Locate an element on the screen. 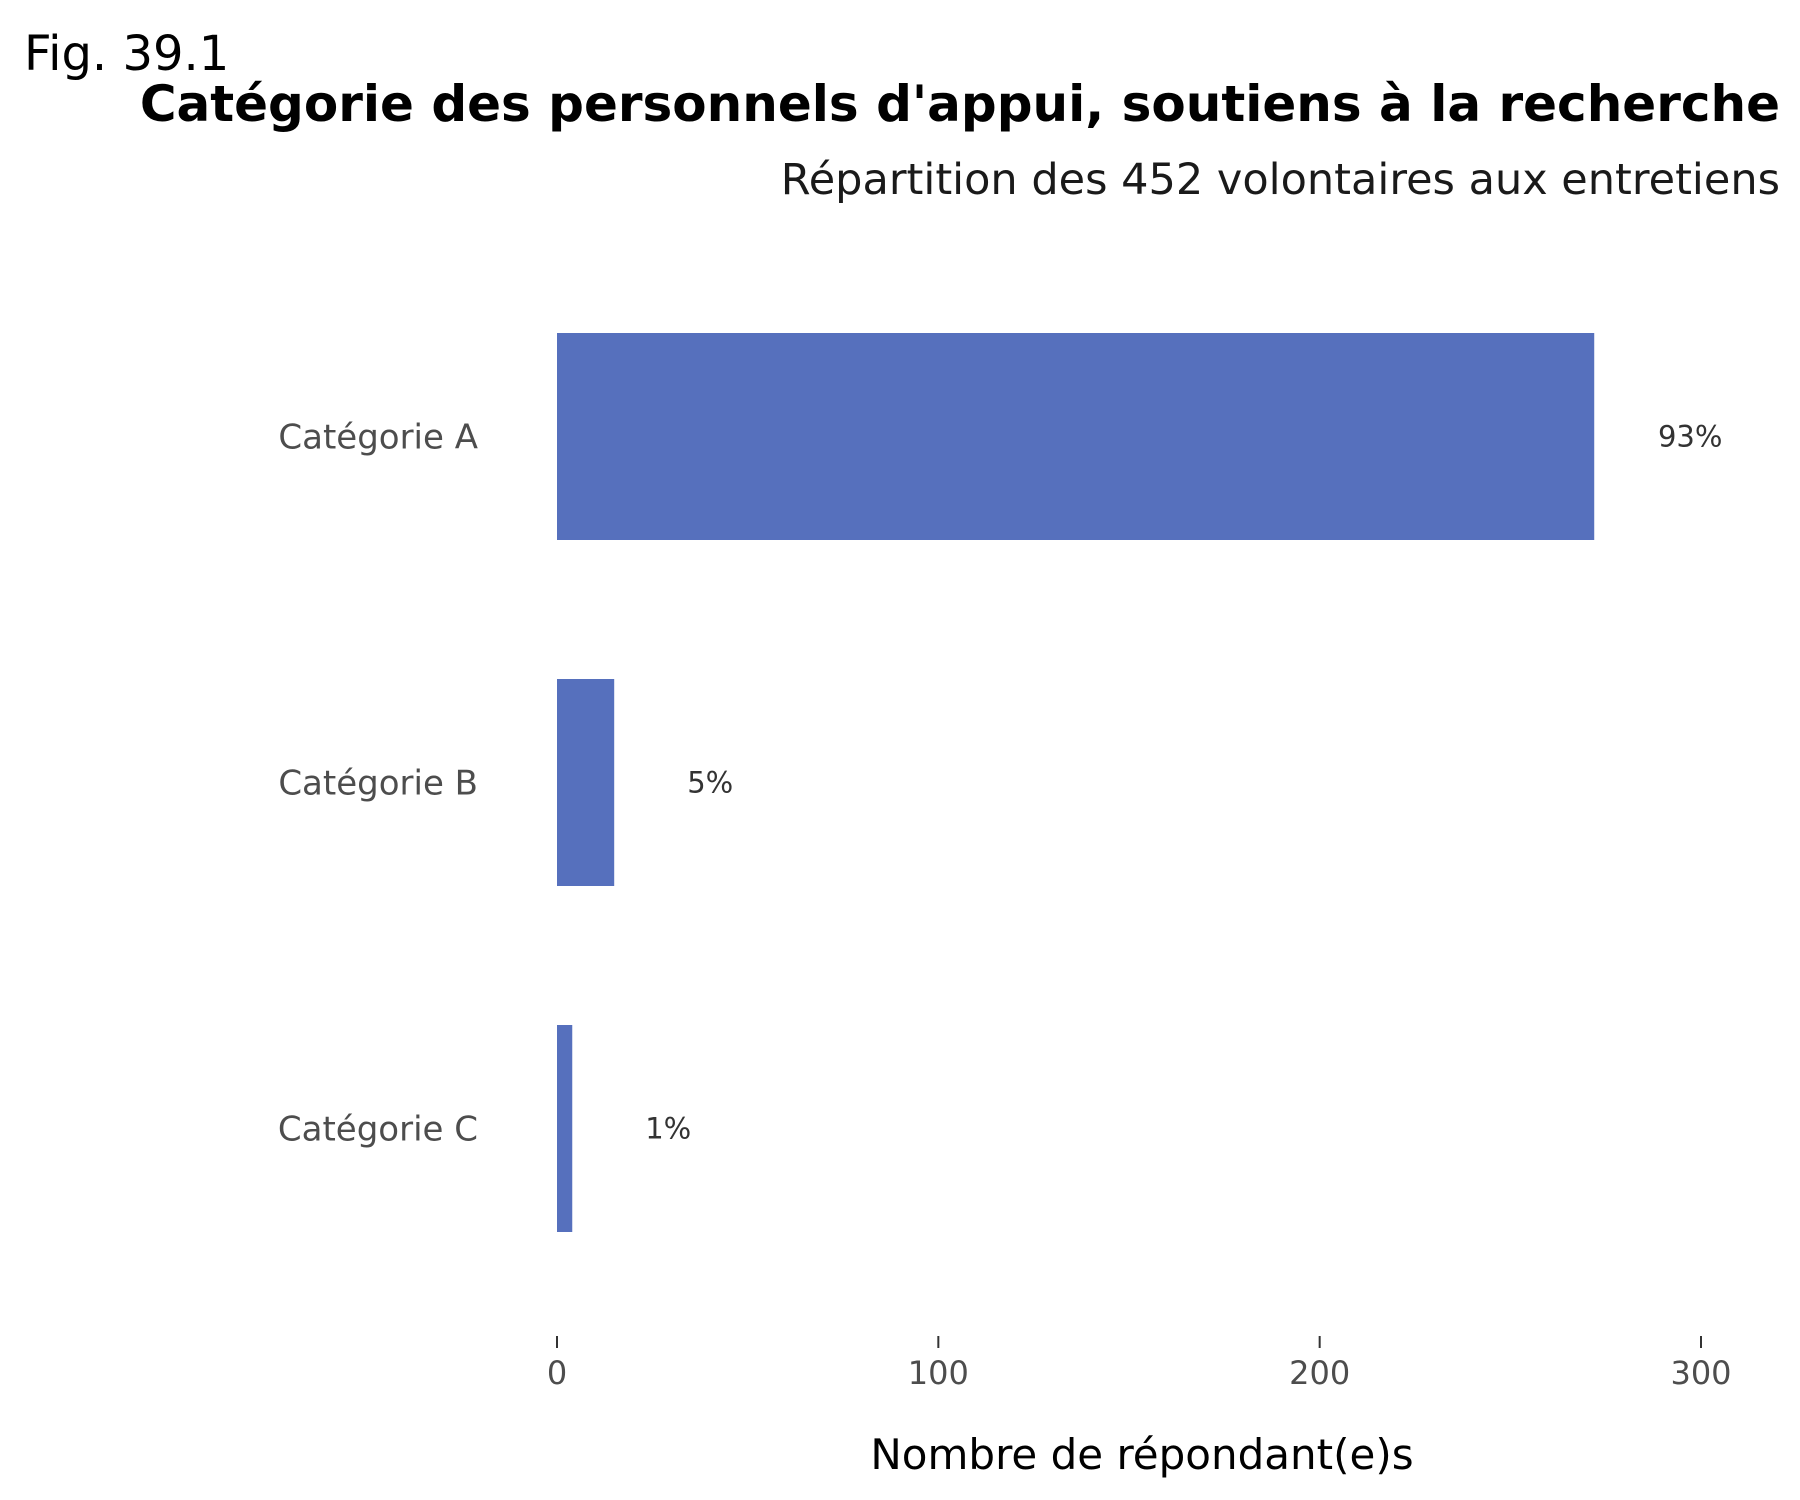 The width and height of the screenshot is (1800, 1500). data-label: 93% is located at coordinates (1690, 437).